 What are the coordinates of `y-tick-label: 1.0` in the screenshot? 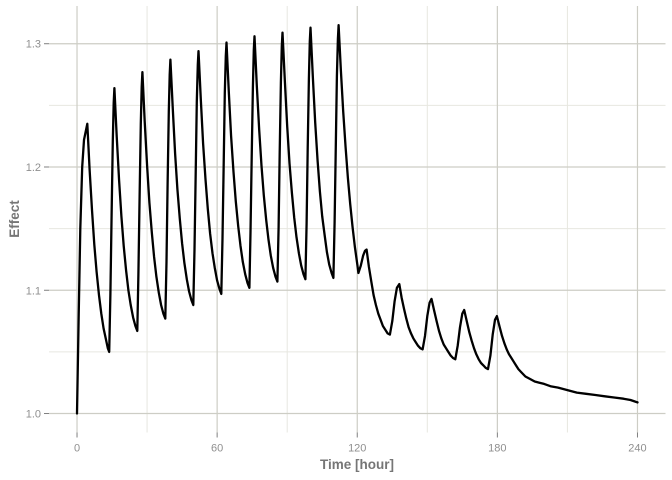 It's located at (33, 415).